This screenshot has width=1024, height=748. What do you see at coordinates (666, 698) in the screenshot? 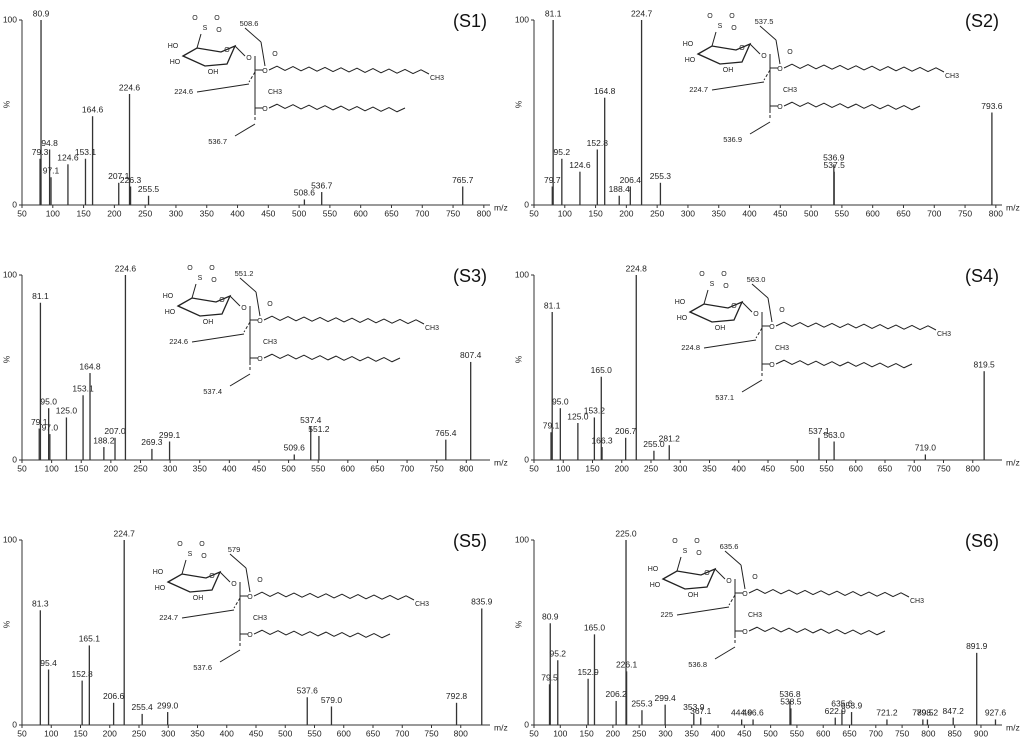
I see `peak-label: 299.4` at bounding box center [666, 698].